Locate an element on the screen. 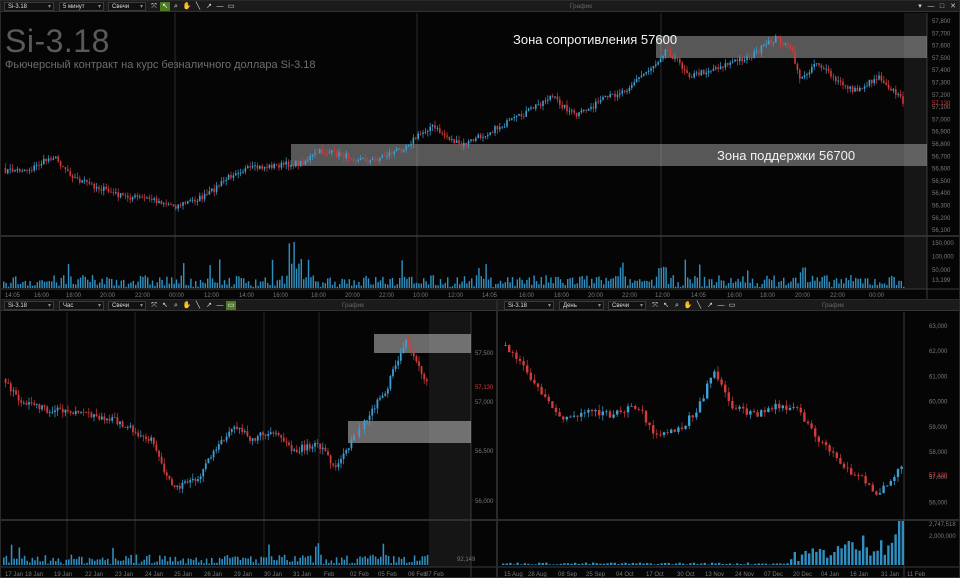 This screenshot has width=960, height=578. minimize-icon: — is located at coordinates (931, 6).